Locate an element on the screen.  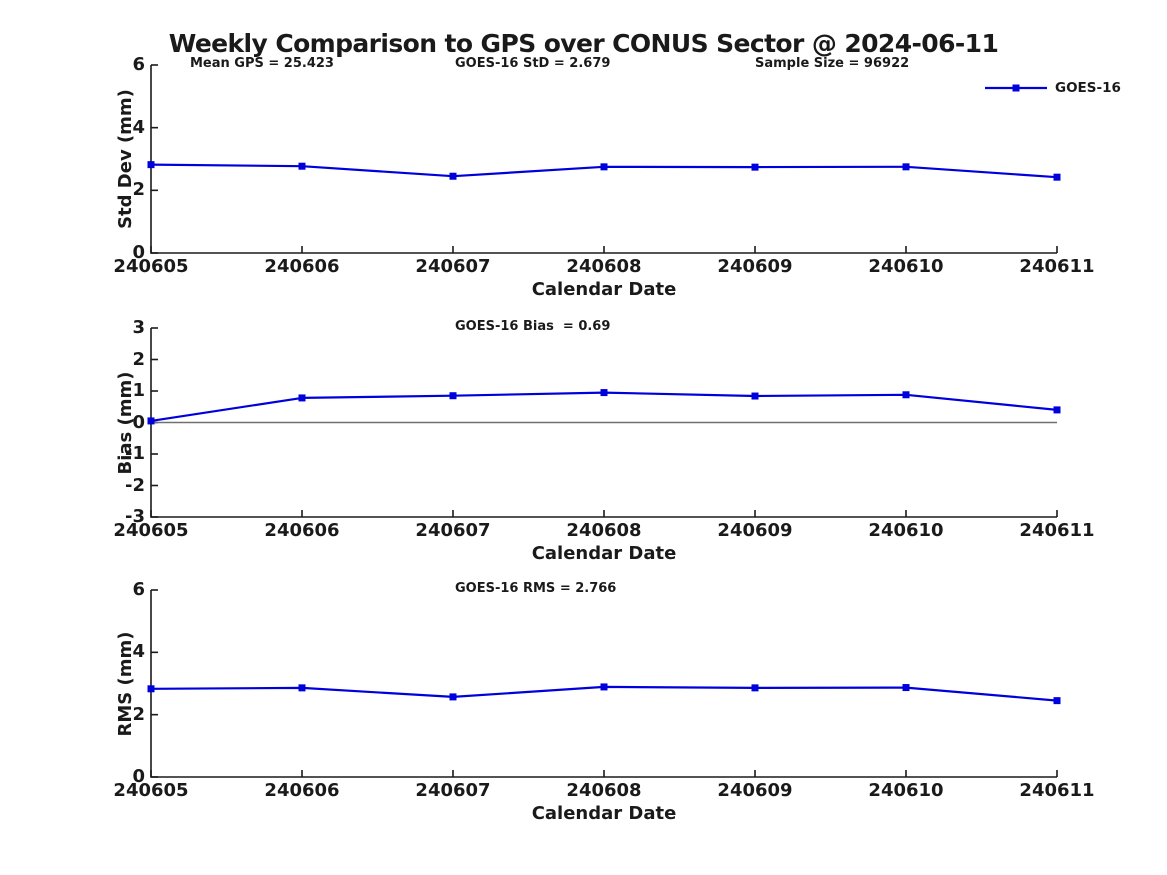
legend-series-marker-icon is located at coordinates (1016, 88).